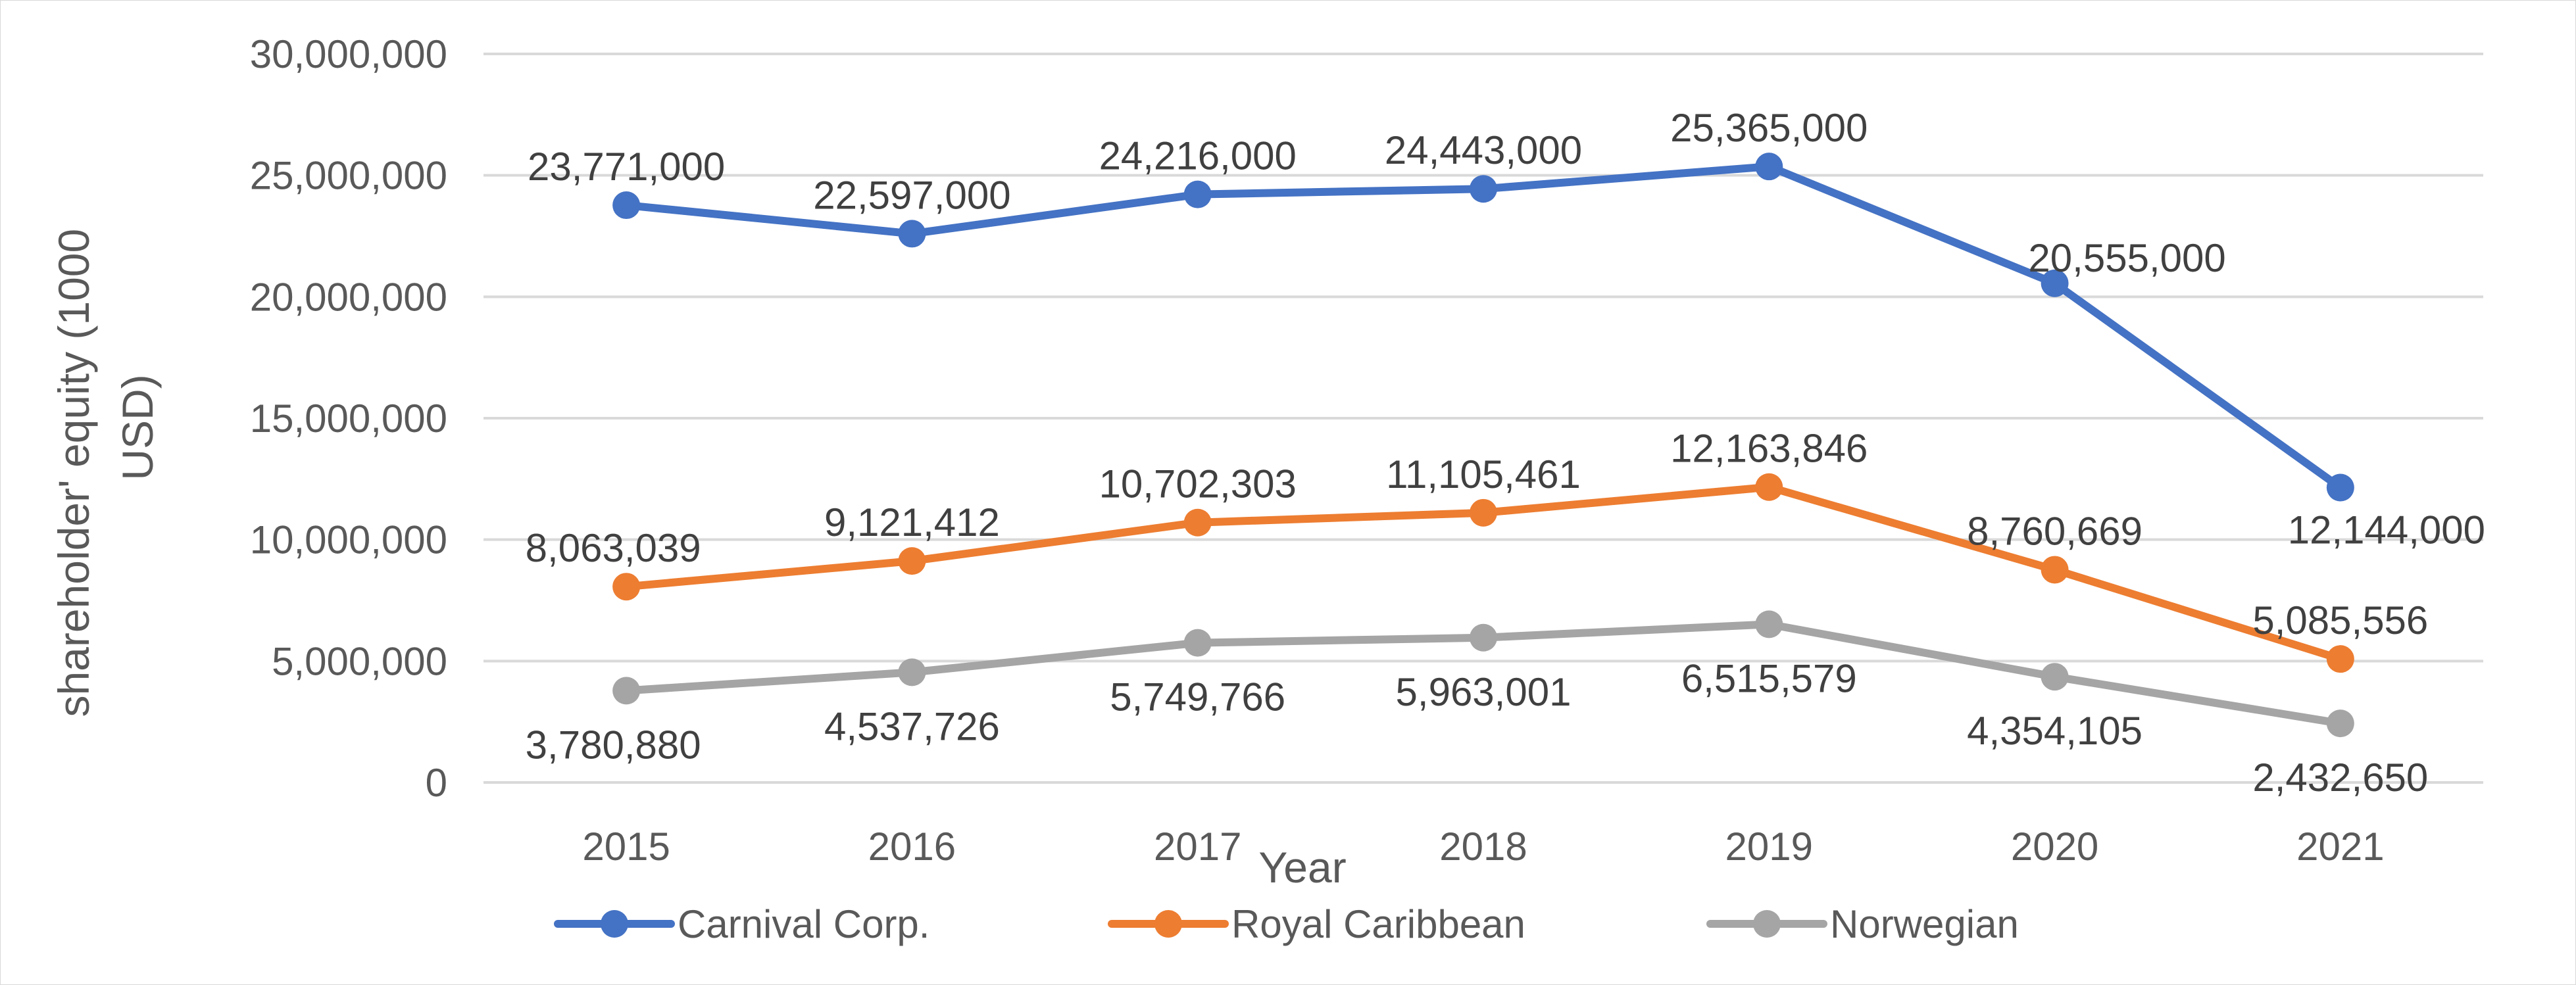 This screenshot has width=2576, height=985. I want to click on point-royal-caribbean-2017, so click(1197, 522).